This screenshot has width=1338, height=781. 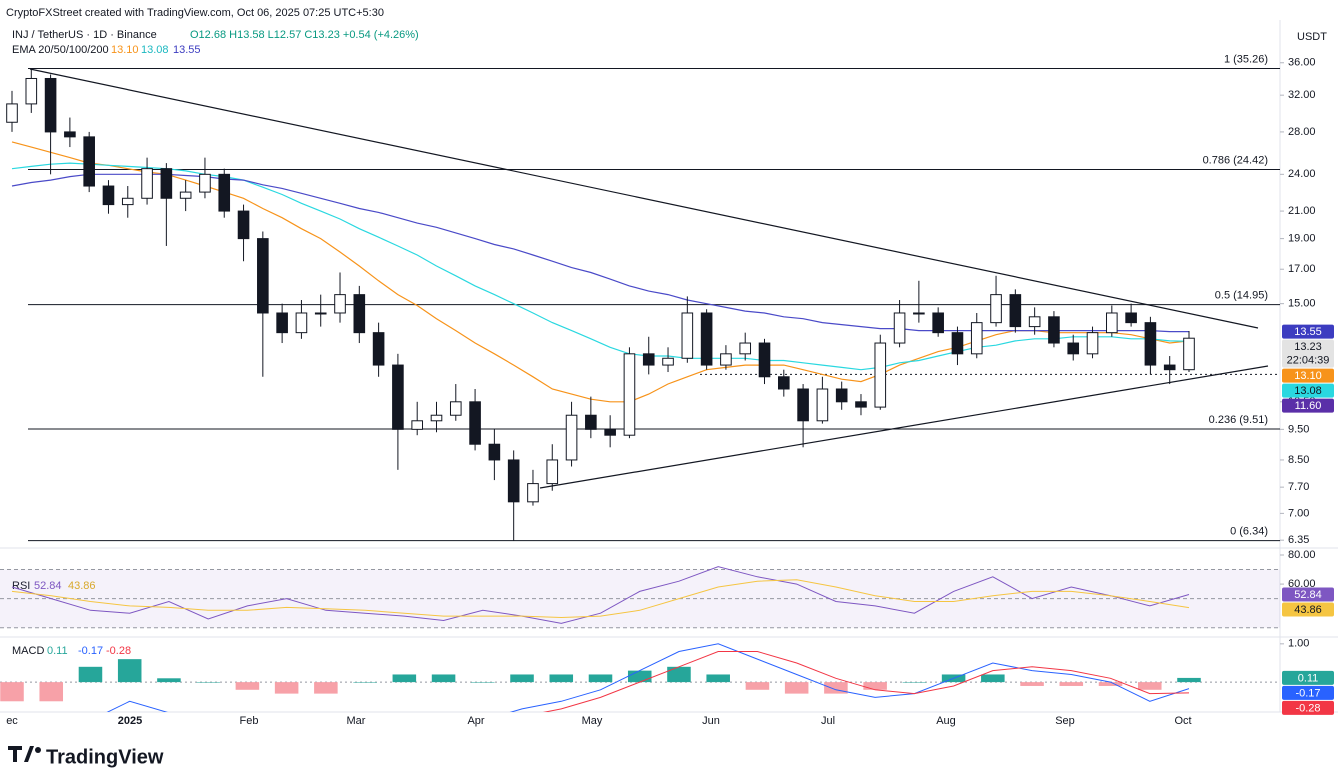 I want to click on price-tag-label: 13.08, so click(x=1308, y=391).